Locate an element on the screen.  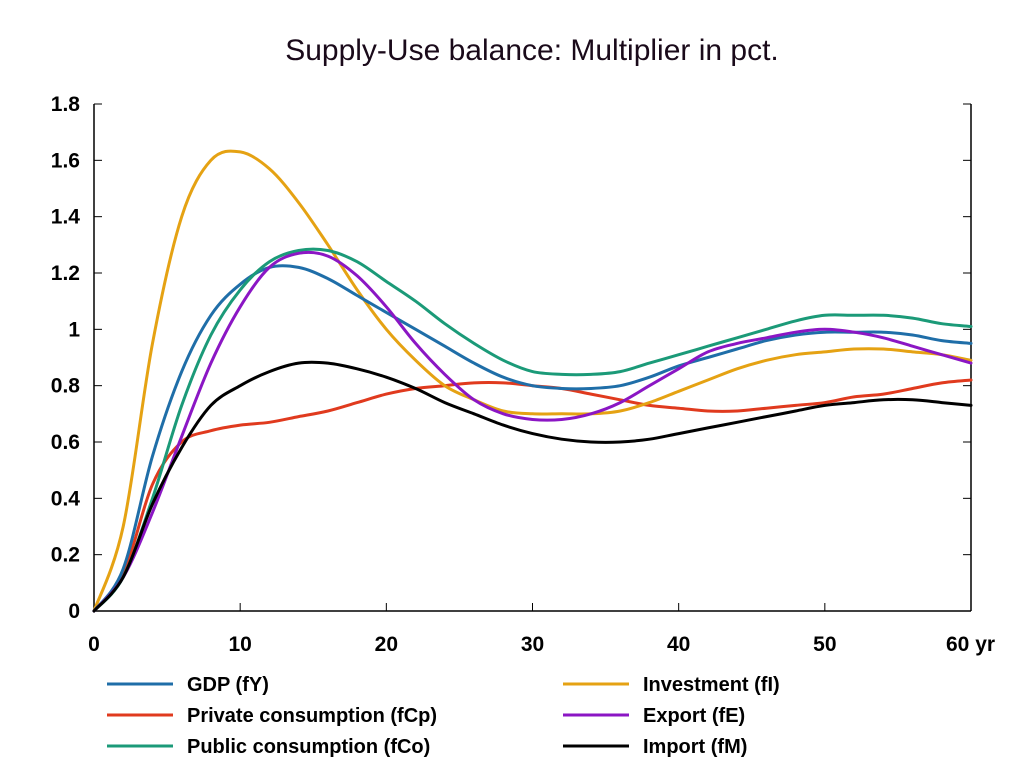
y-tick-label: 1.6 is located at coordinates (65, 160).